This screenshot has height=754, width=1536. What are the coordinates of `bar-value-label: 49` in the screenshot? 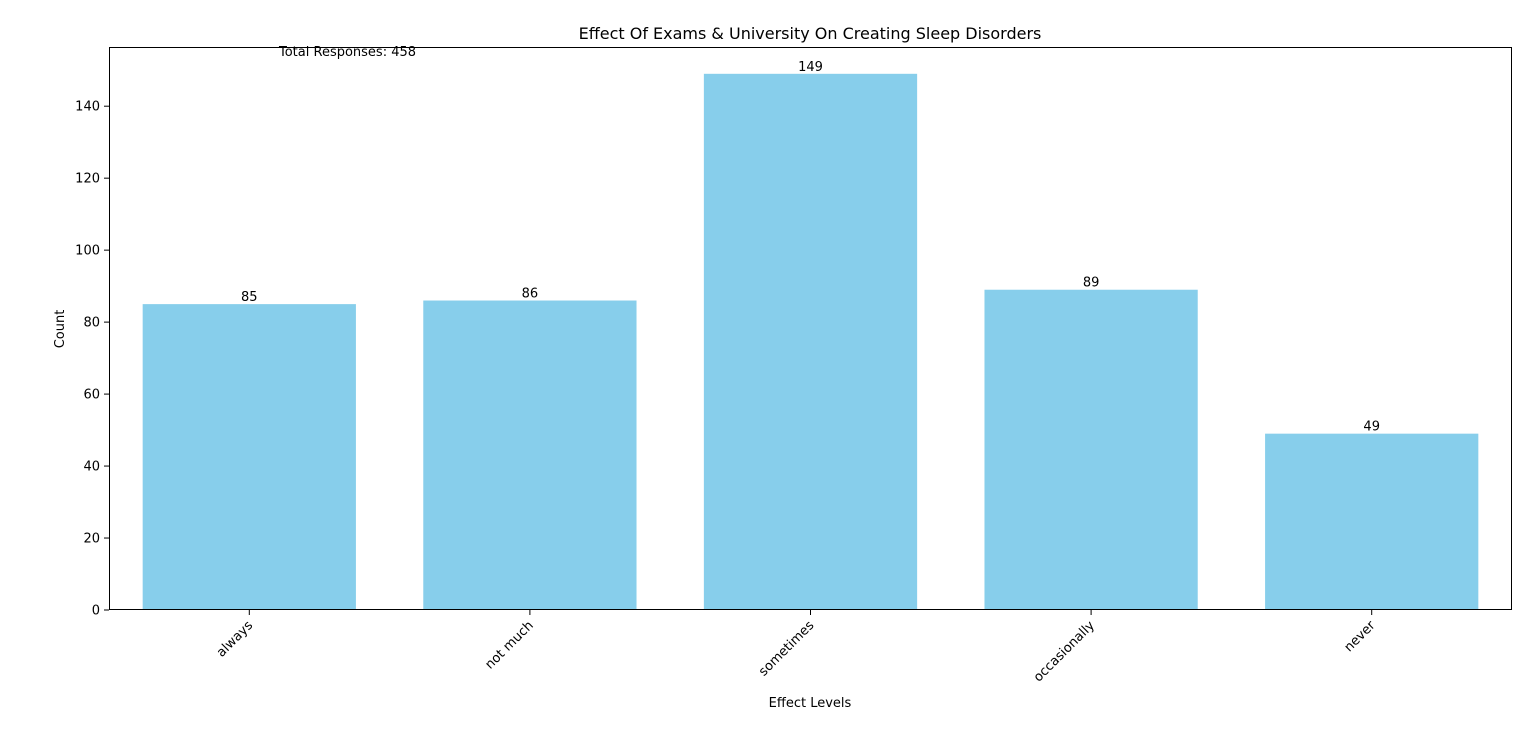 It's located at (1371, 427).